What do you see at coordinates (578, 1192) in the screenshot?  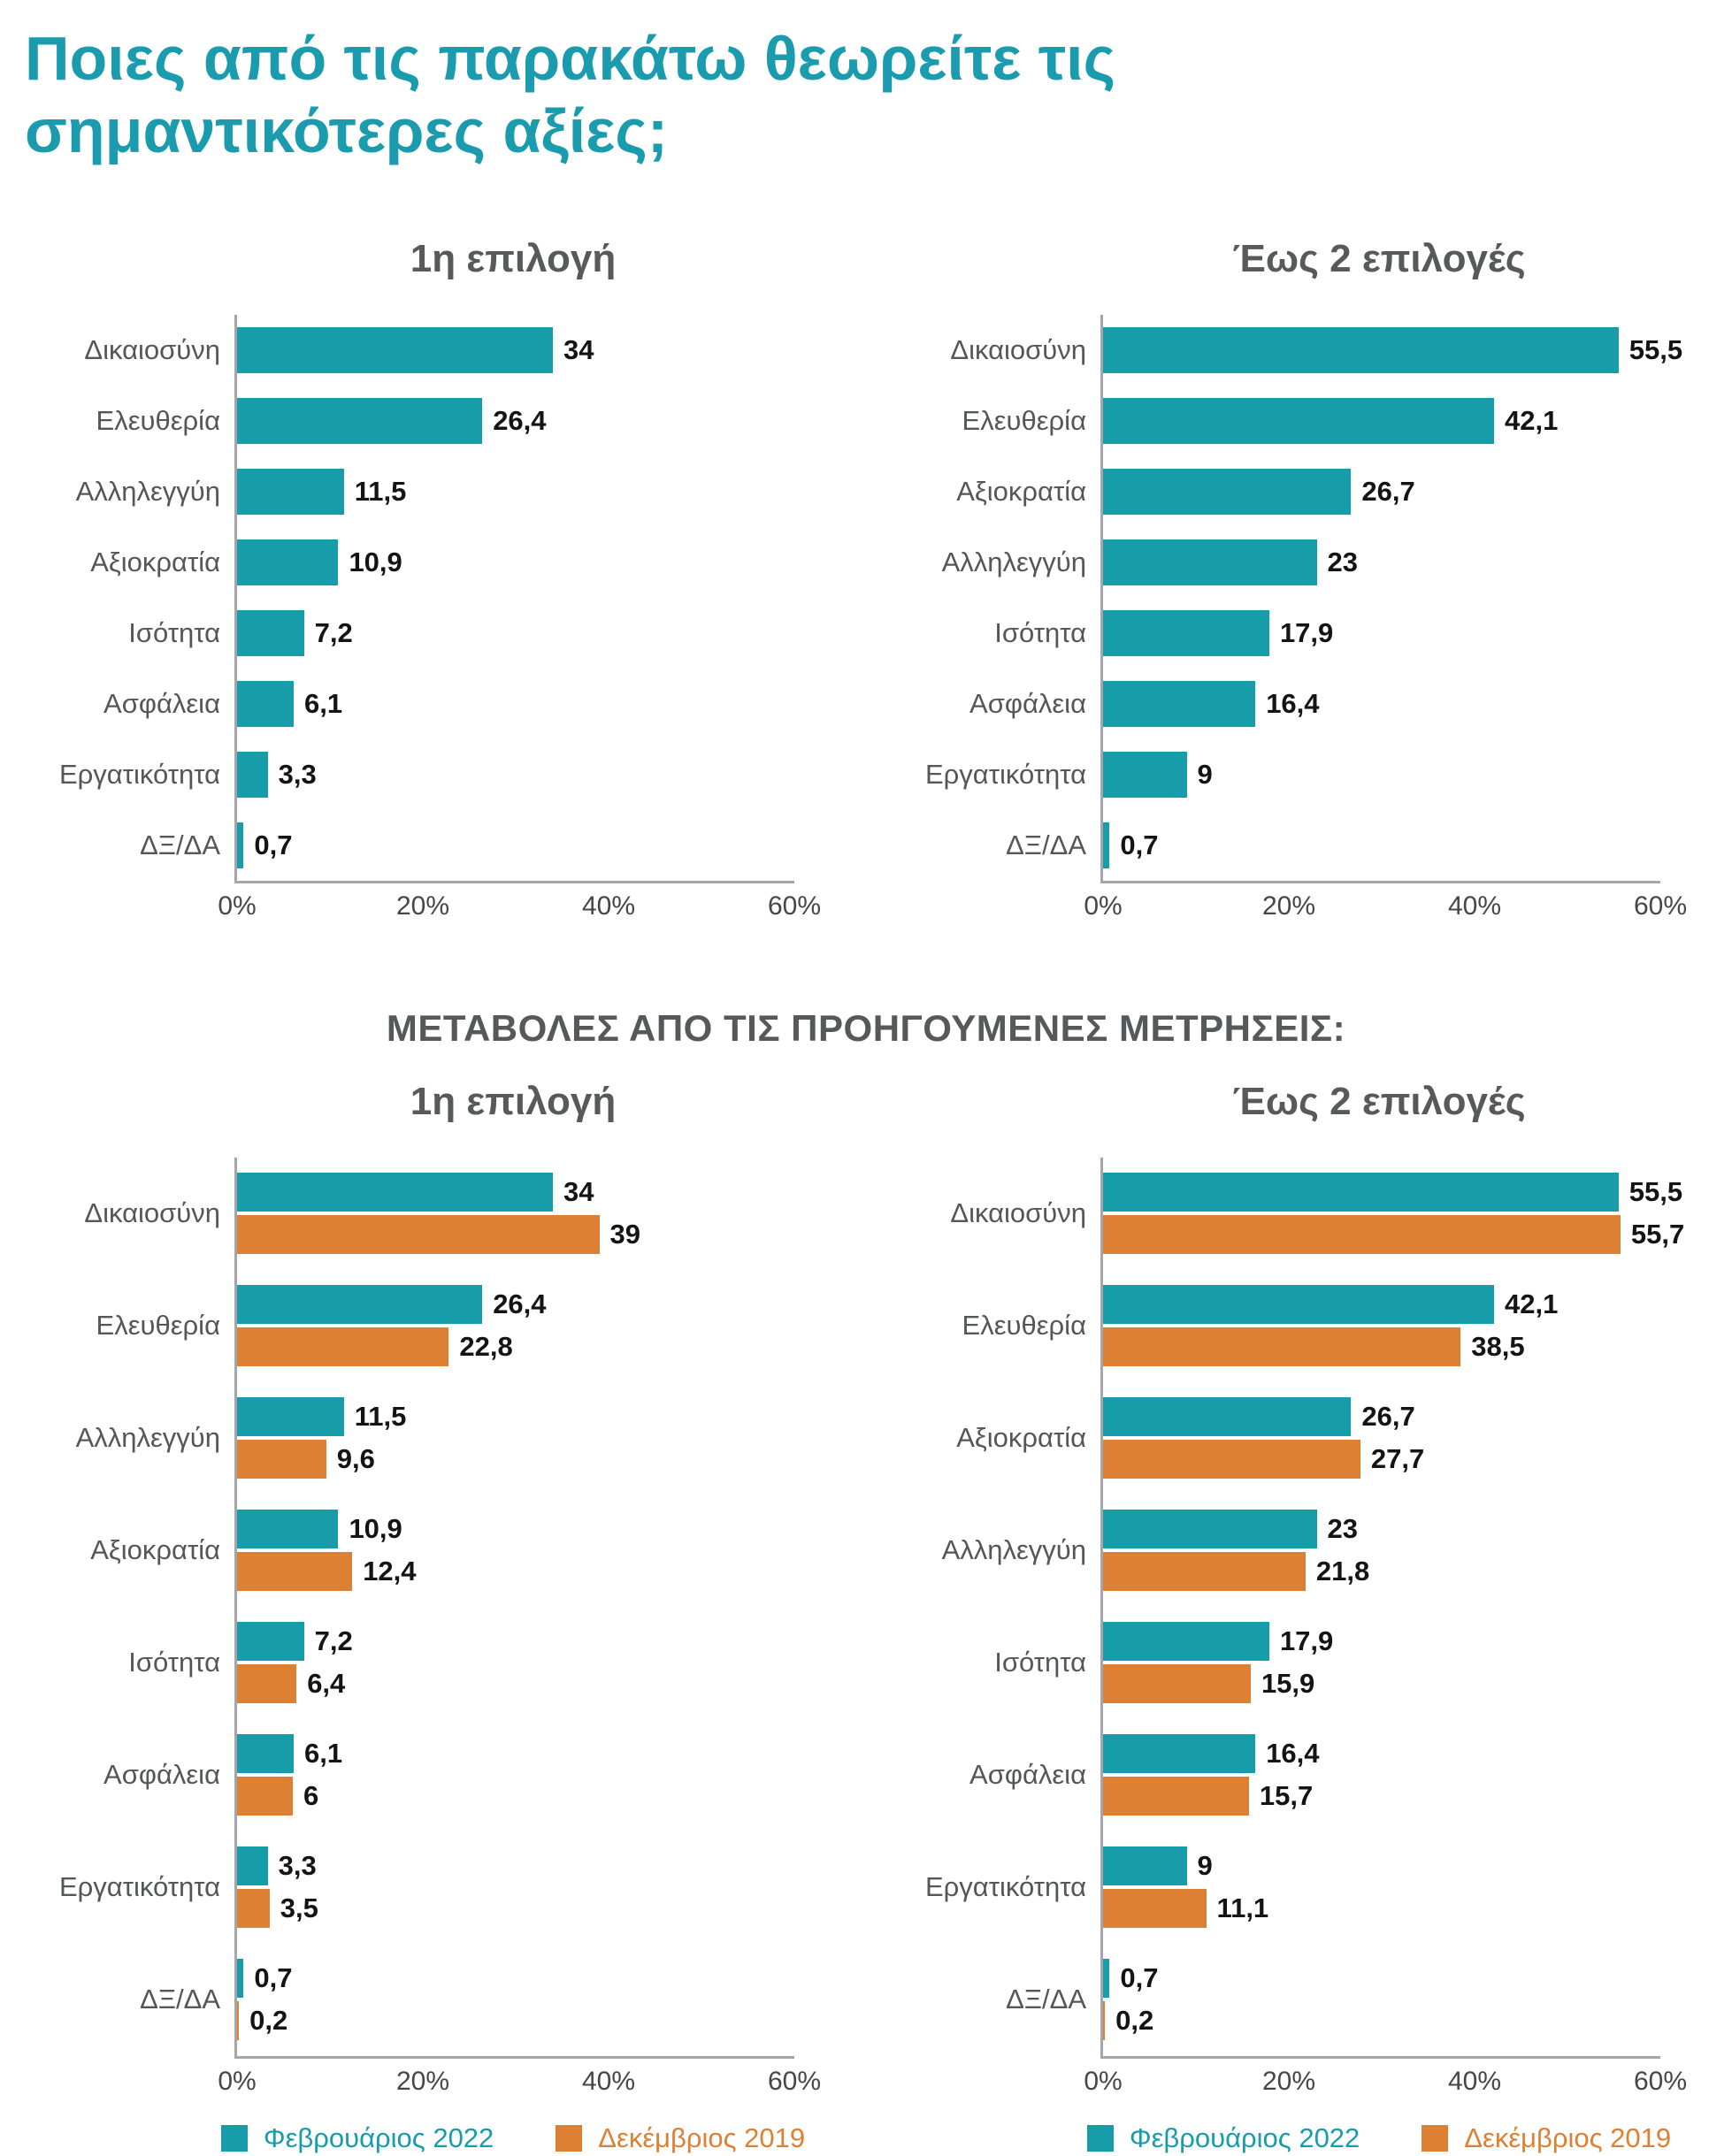 I see `bar-value-label: 34` at bounding box center [578, 1192].